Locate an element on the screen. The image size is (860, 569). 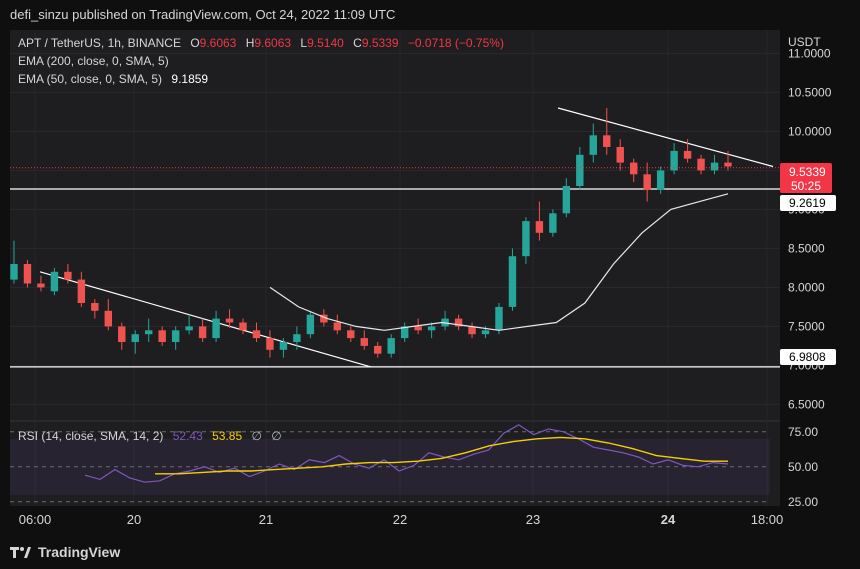
price-tick-label: 8.0000 is located at coordinates (806, 287).